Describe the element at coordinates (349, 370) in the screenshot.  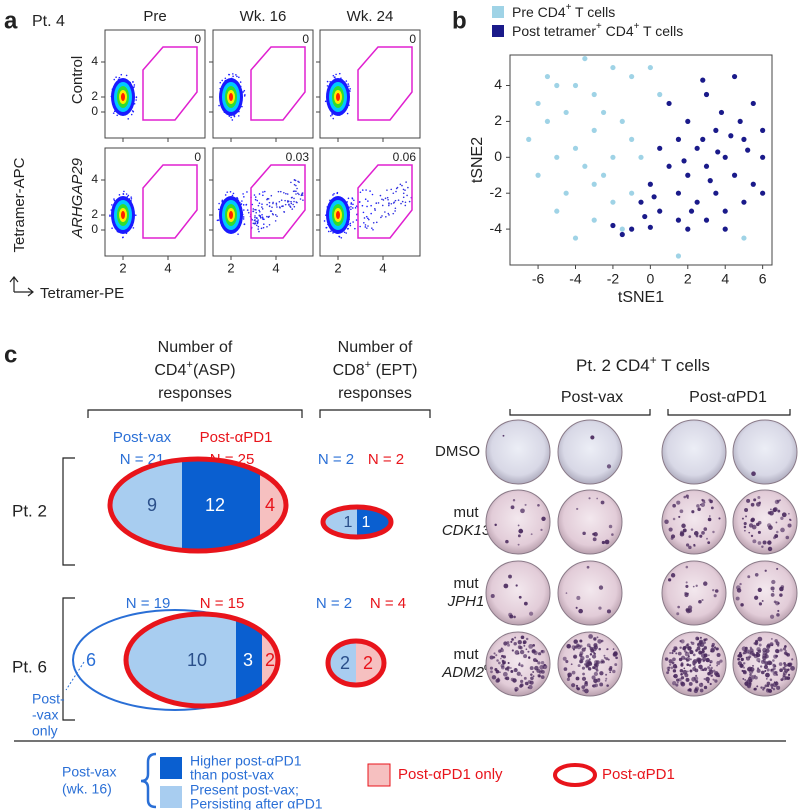
I see `header-line-part: CD8` at that location.